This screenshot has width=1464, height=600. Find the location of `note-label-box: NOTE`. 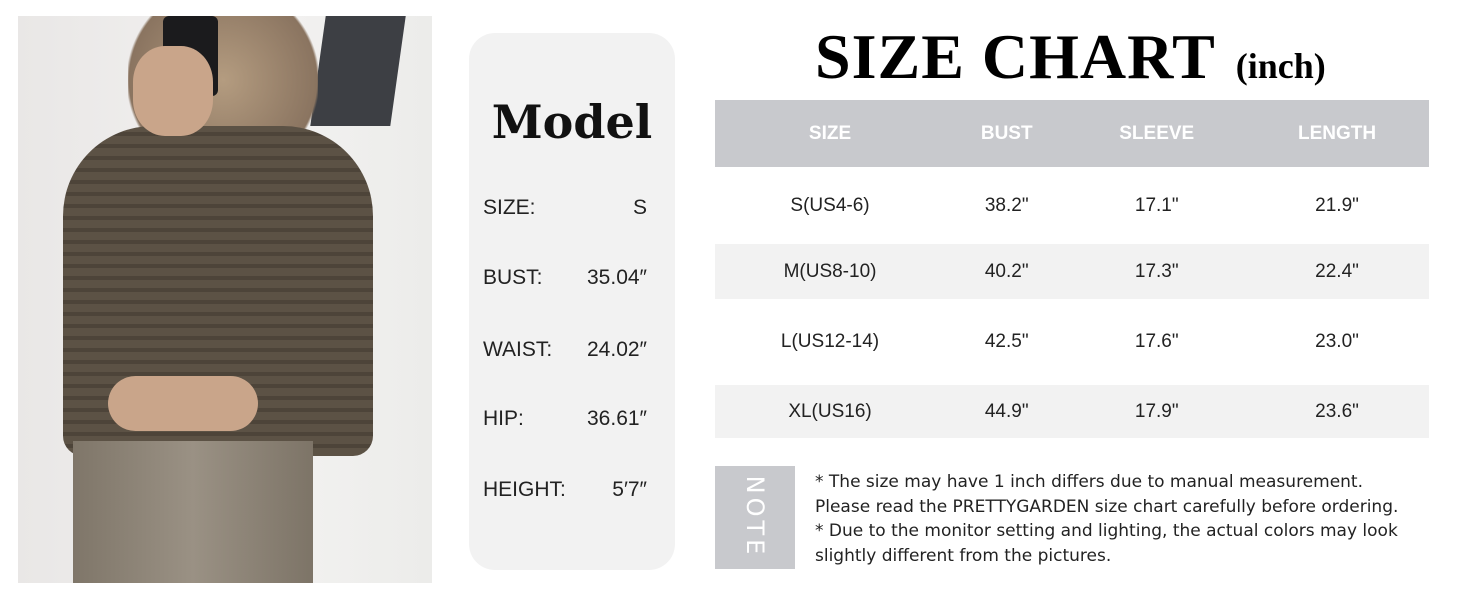

note-label-box: NOTE is located at coordinates (755, 517).